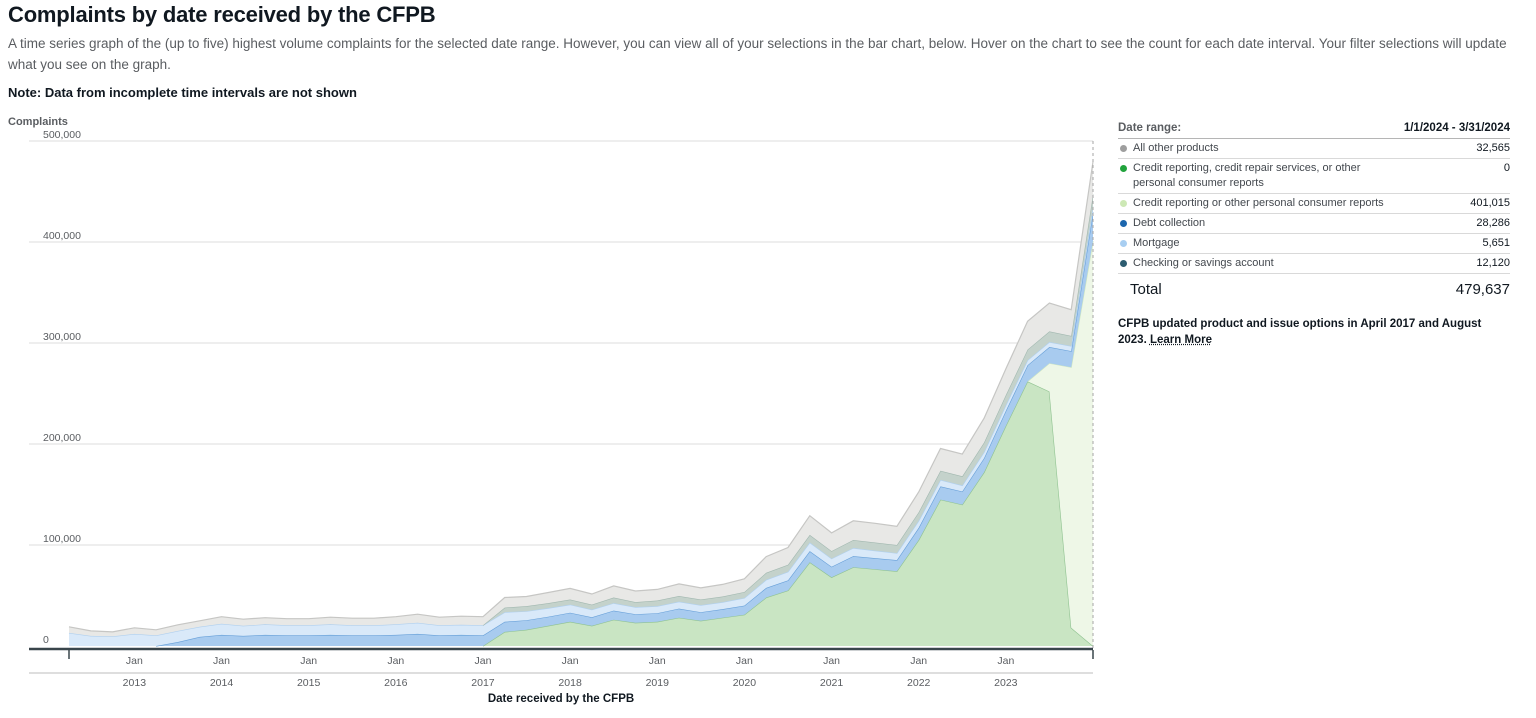 This screenshot has width=1536, height=718. I want to click on legend-row-date-range: Date range: 1/1/2024 - 3/31/2024, so click(1314, 129).